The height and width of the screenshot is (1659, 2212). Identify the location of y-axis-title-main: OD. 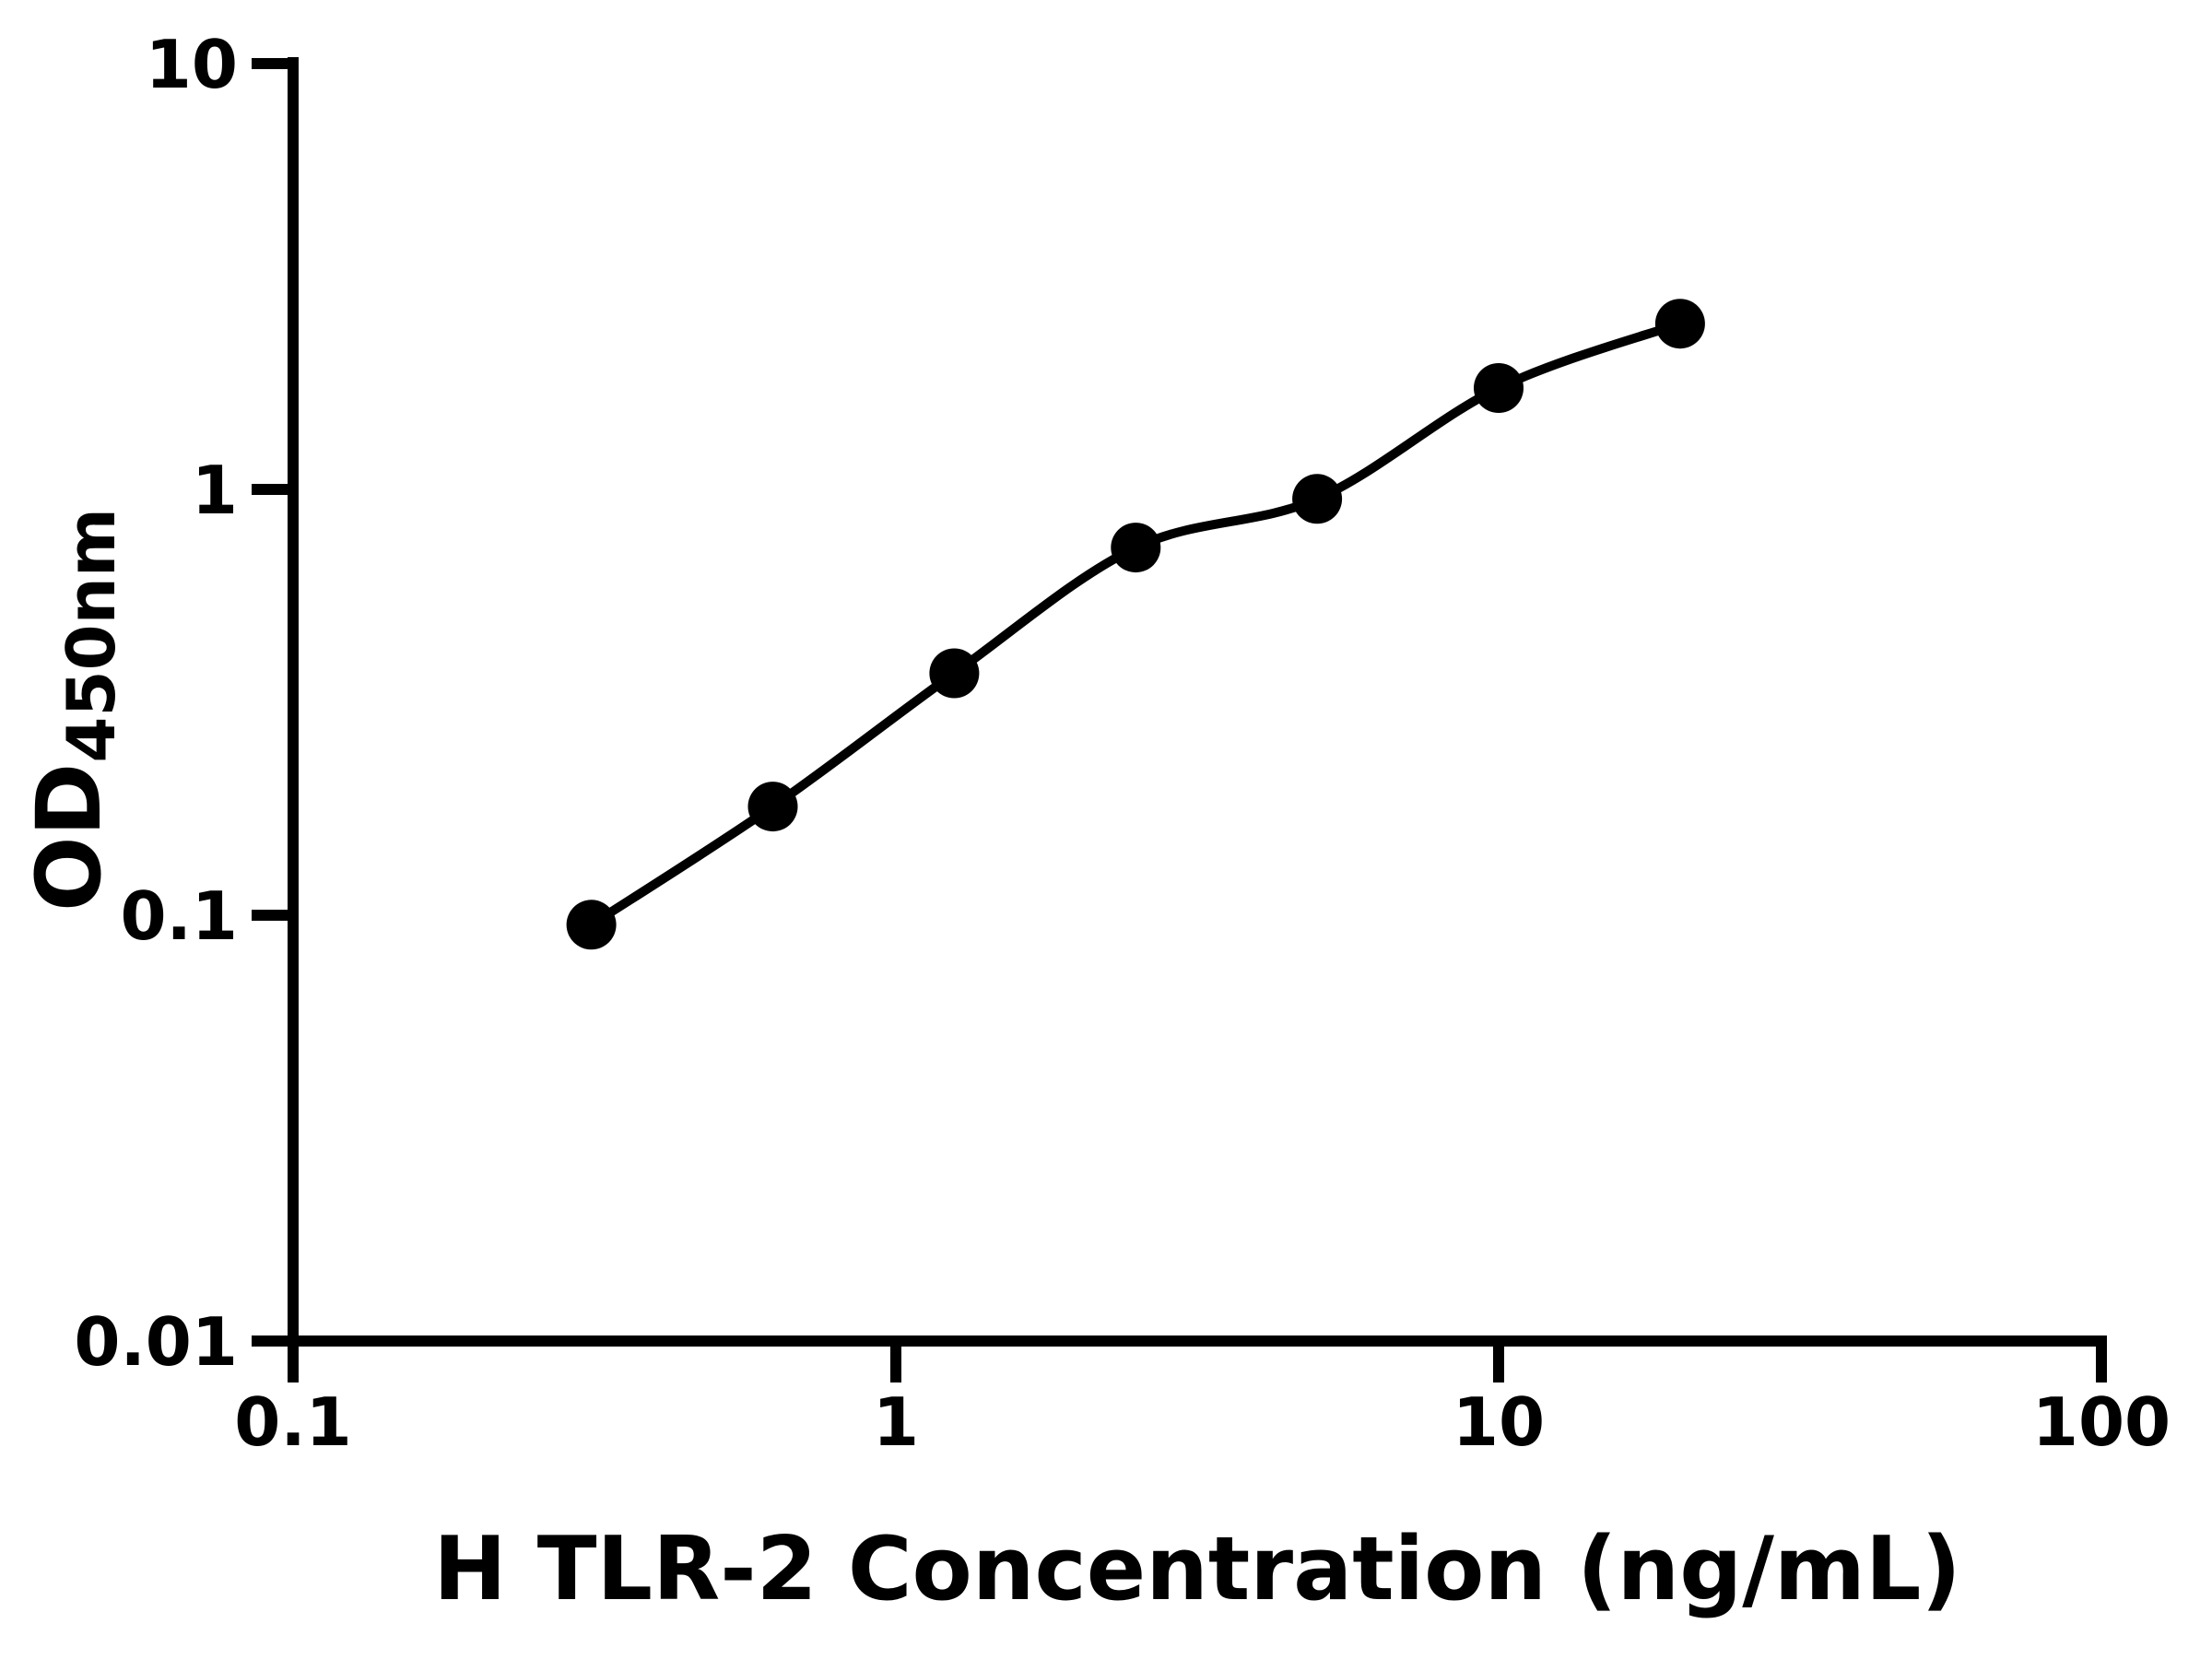
(69, 837).